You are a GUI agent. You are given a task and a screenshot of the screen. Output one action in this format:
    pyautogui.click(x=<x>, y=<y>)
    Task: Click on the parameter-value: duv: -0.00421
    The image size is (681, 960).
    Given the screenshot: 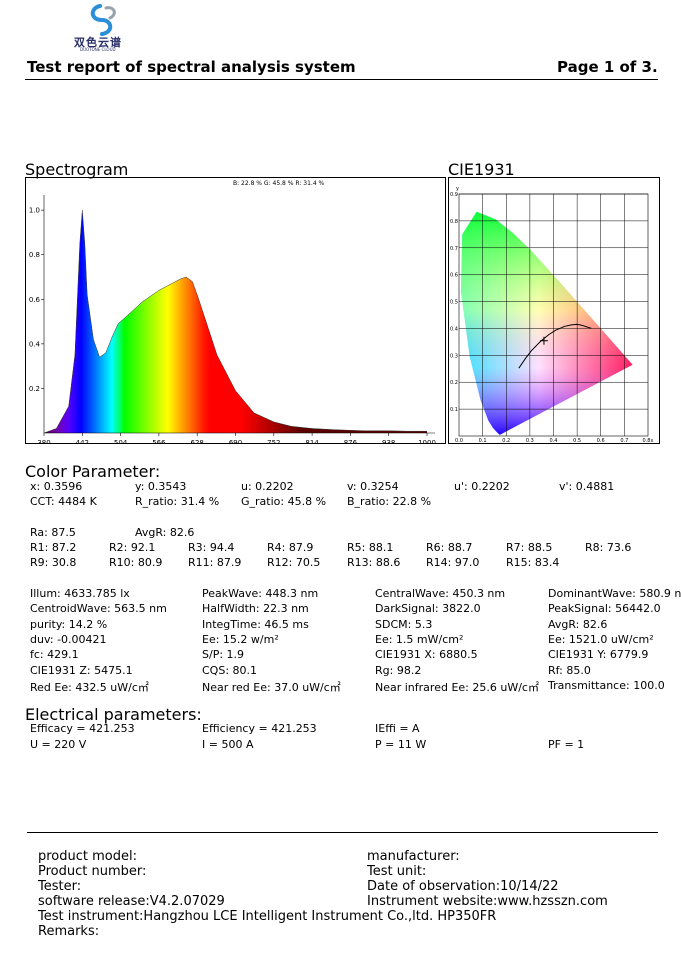 What is the action you would take?
    pyautogui.click(x=68, y=639)
    